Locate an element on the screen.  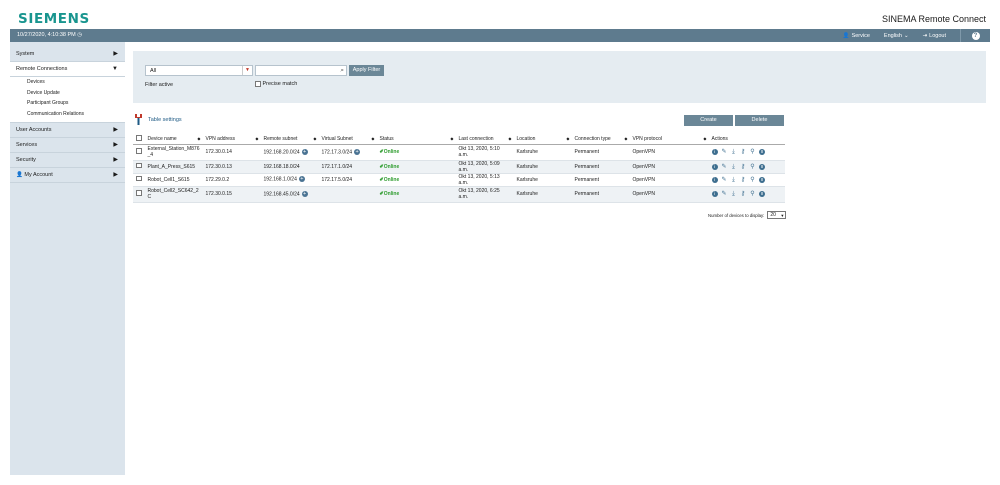
online-status-badge: ✐Online is located at coordinates (389, 166).